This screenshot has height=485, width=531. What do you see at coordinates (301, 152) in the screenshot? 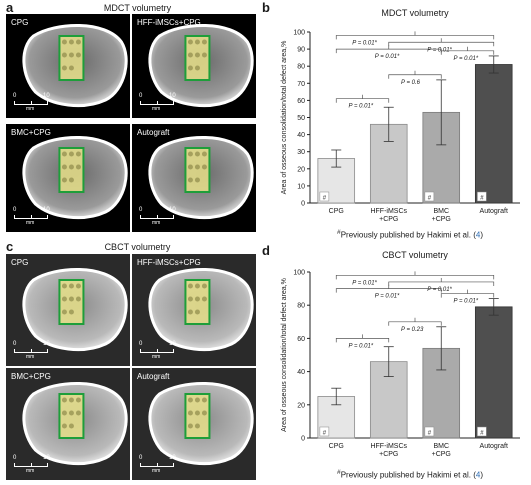
I see `y-tick-label: 30` at bounding box center [301, 152].